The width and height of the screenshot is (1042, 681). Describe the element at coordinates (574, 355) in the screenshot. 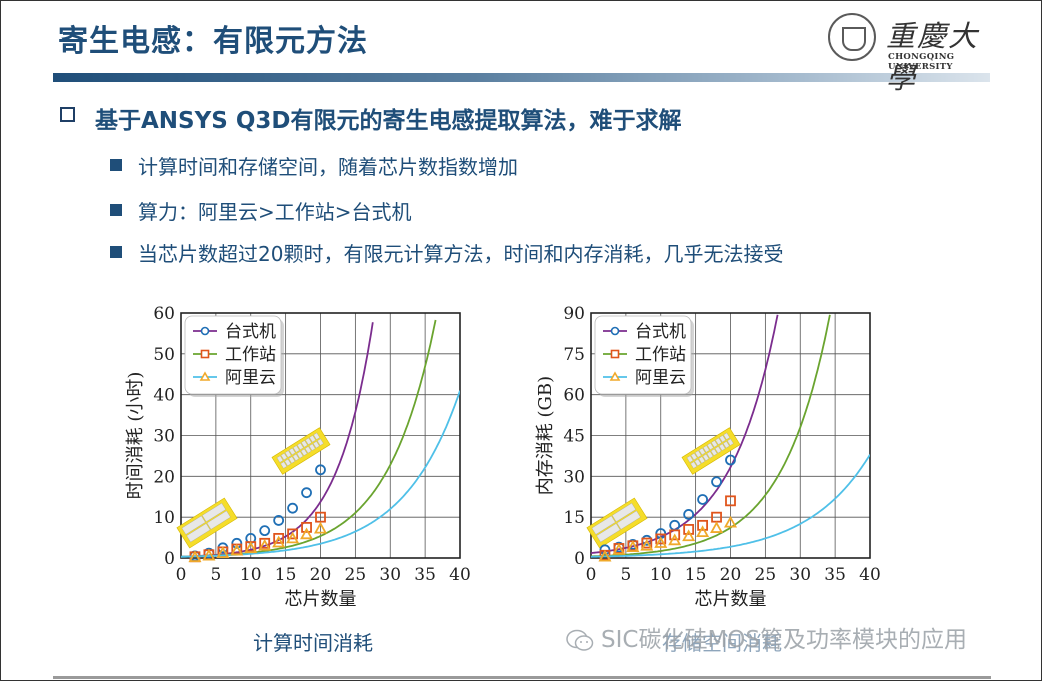

I see `y-tick-label: 75` at that location.